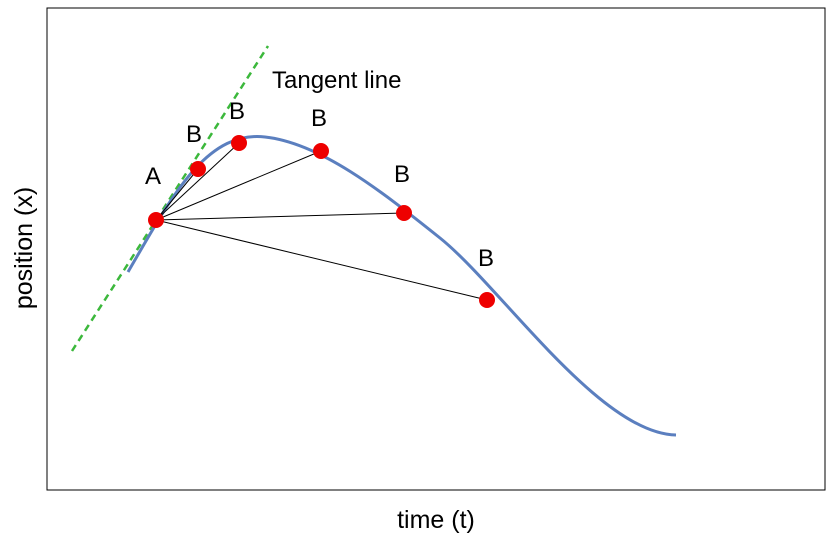 Image resolution: width=826 pixels, height=535 pixels. What do you see at coordinates (436, 520) in the screenshot?
I see `x-axis-title: time (t)` at bounding box center [436, 520].